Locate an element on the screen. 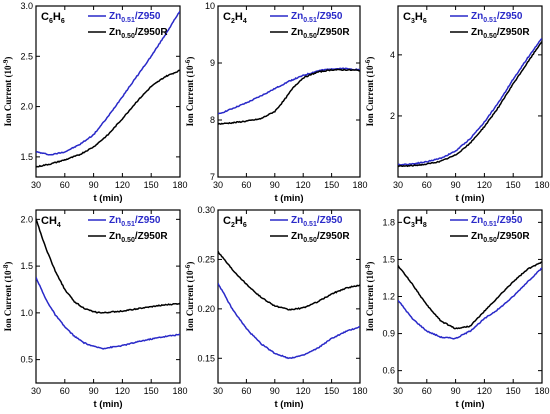 Image resolution: width=550 pixels, height=414 pixels. y-tick-label: 0.20 is located at coordinates (206, 309).